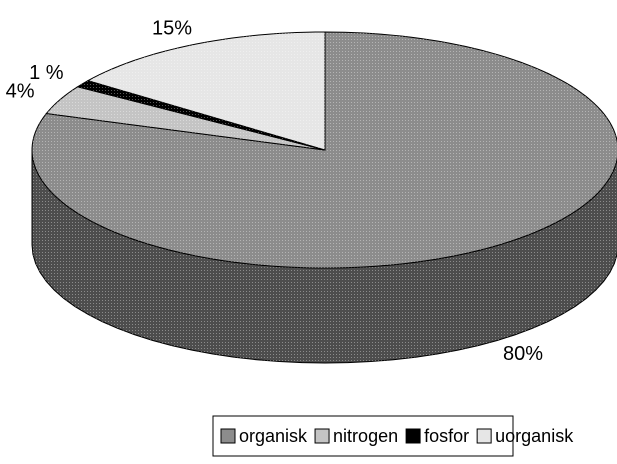 The image size is (617, 464). Describe the element at coordinates (46, 73) in the screenshot. I see `data-label: 1 %` at that location.